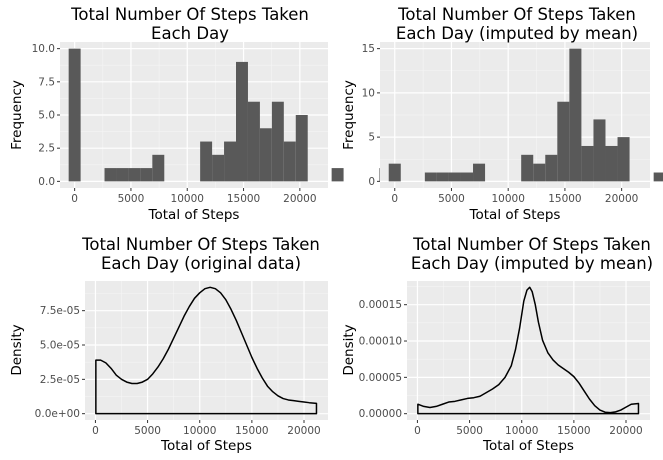 This screenshot has height=460, width=663. What do you see at coordinates (43, 49) in the screenshot?
I see `y-tick-label: 10.0` at bounding box center [43, 49].